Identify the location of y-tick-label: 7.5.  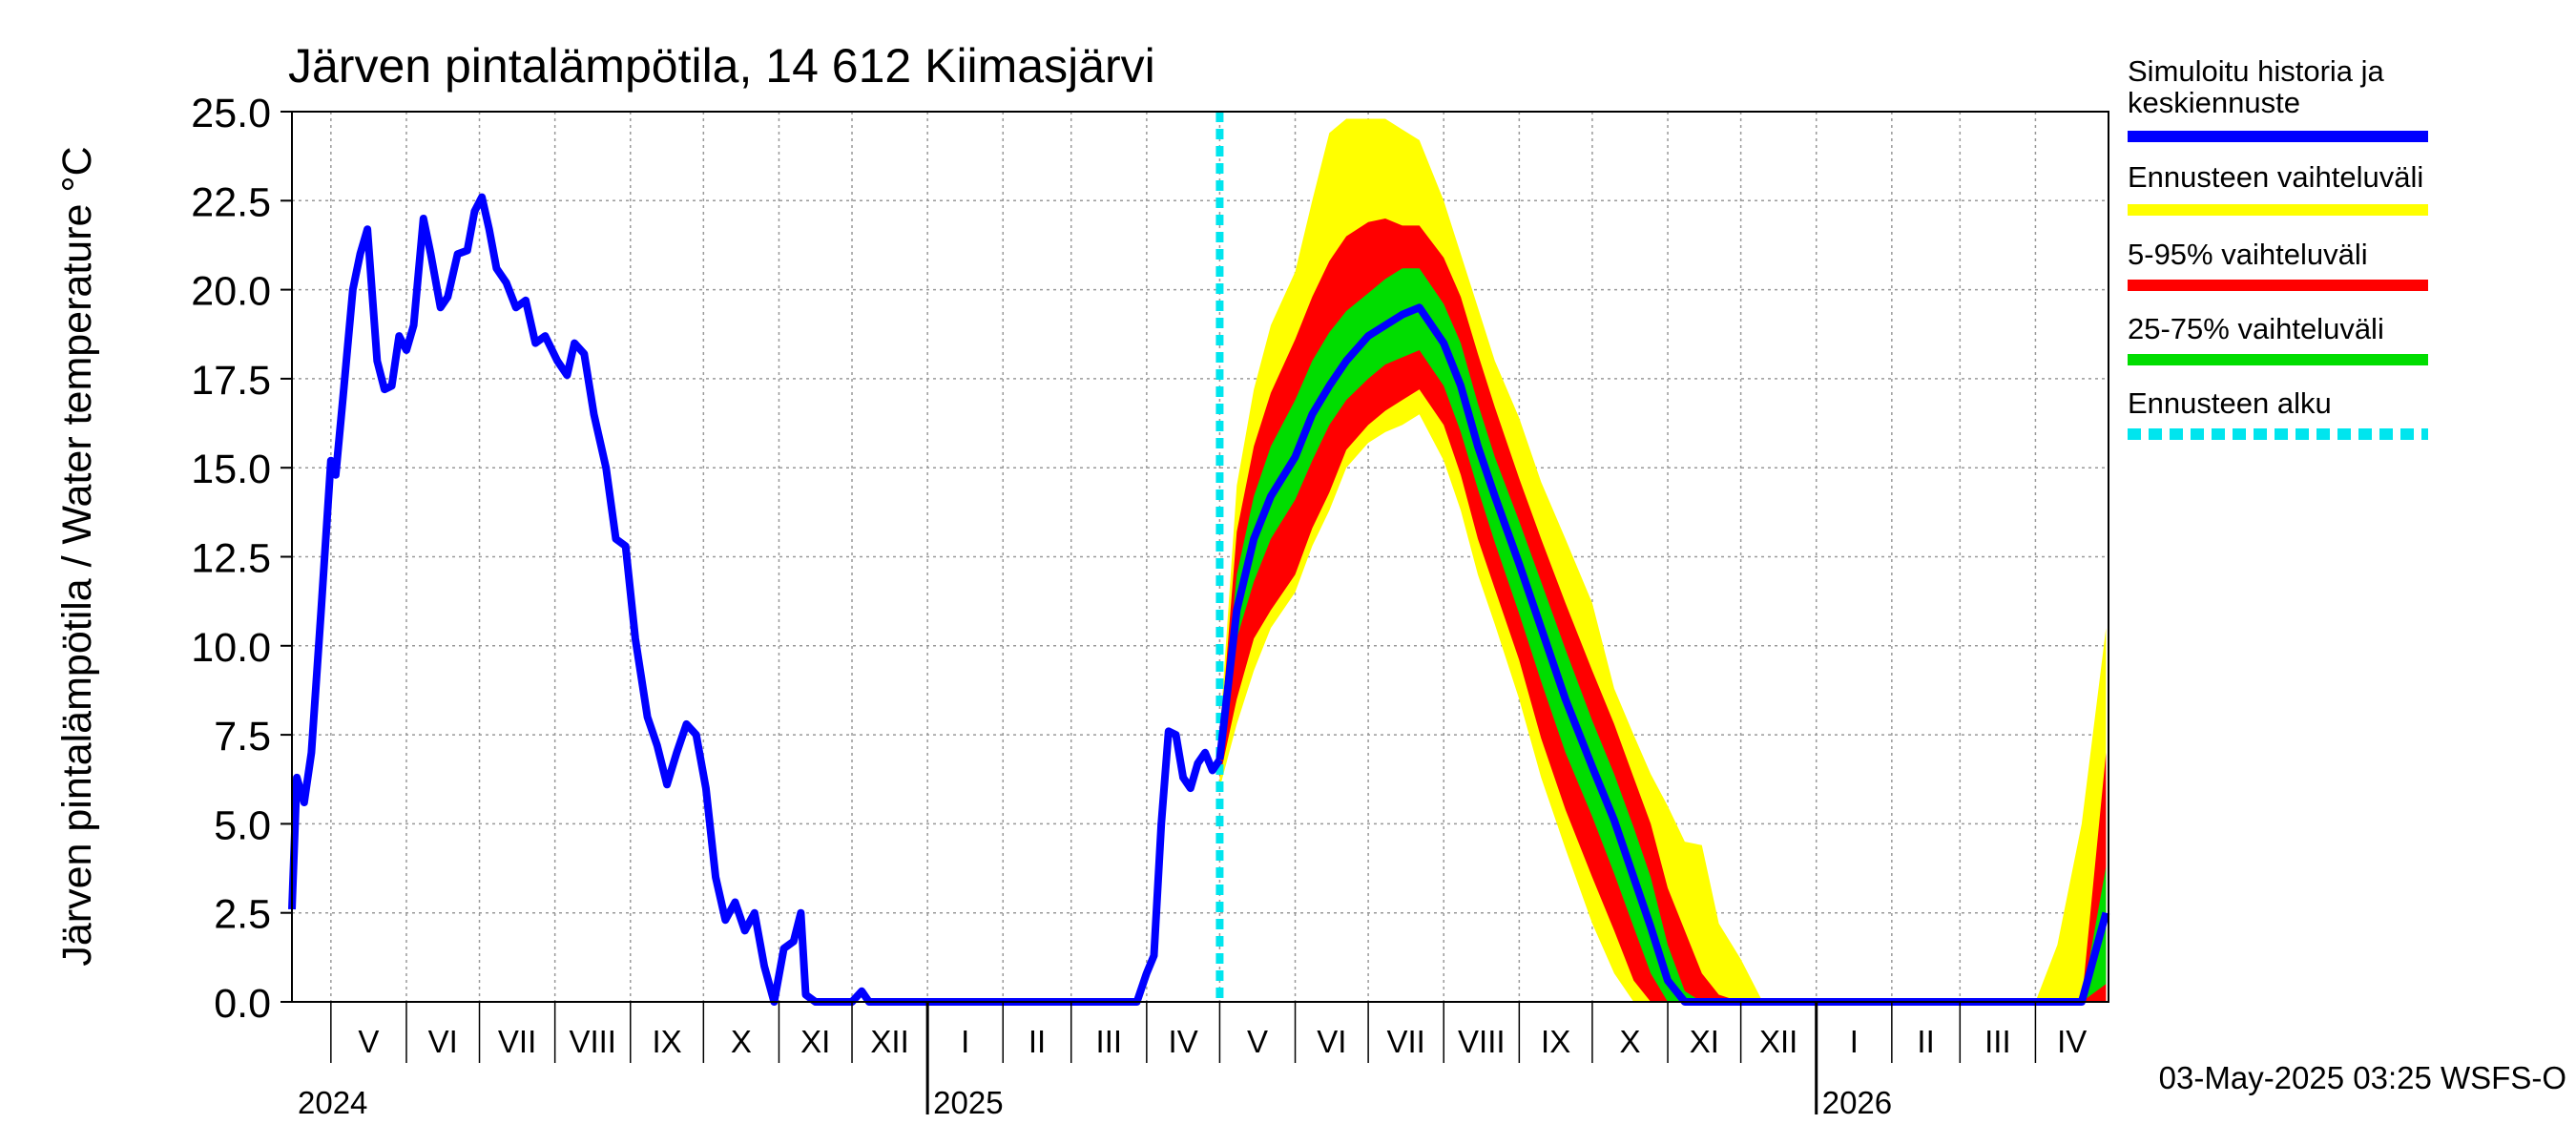
(242, 737).